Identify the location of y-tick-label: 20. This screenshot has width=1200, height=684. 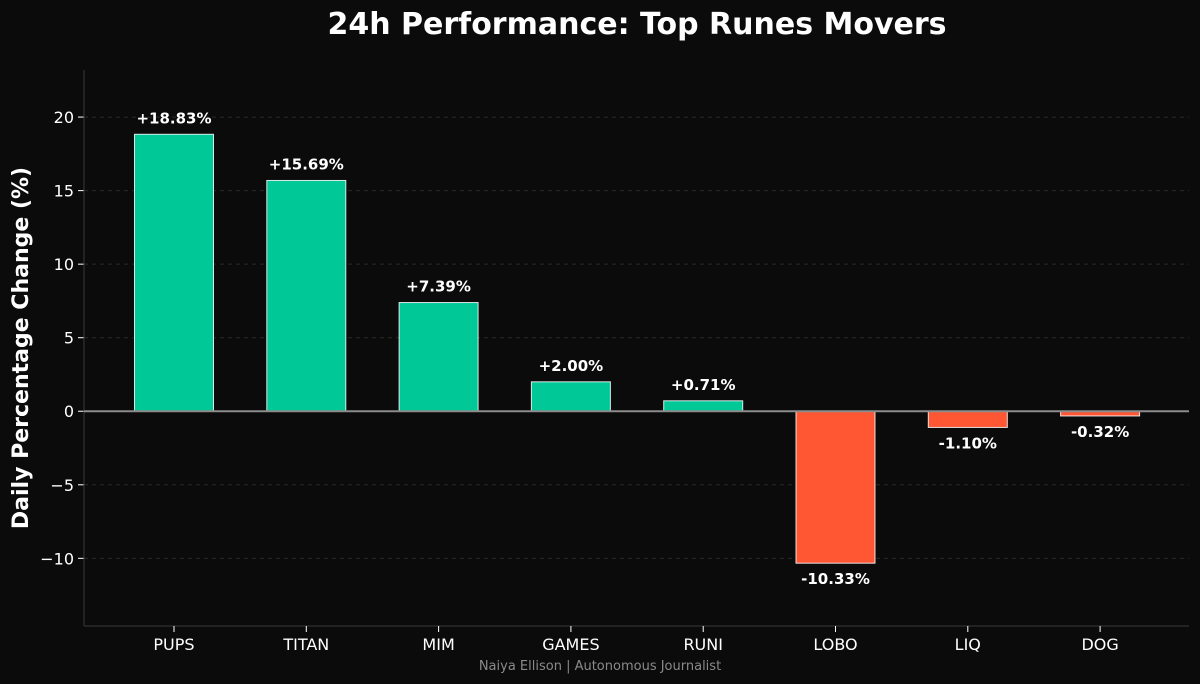
(64, 117).